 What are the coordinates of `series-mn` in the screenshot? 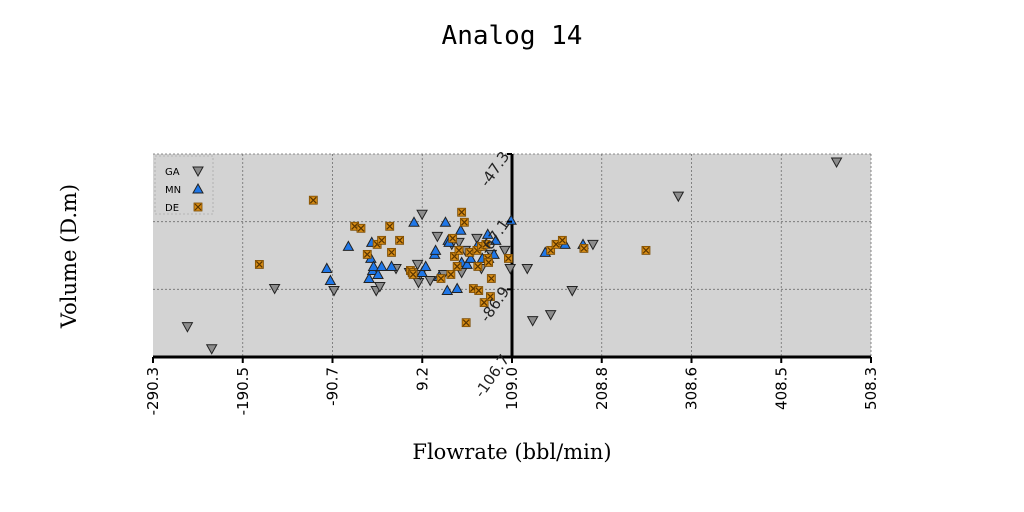 It's located at (454, 255).